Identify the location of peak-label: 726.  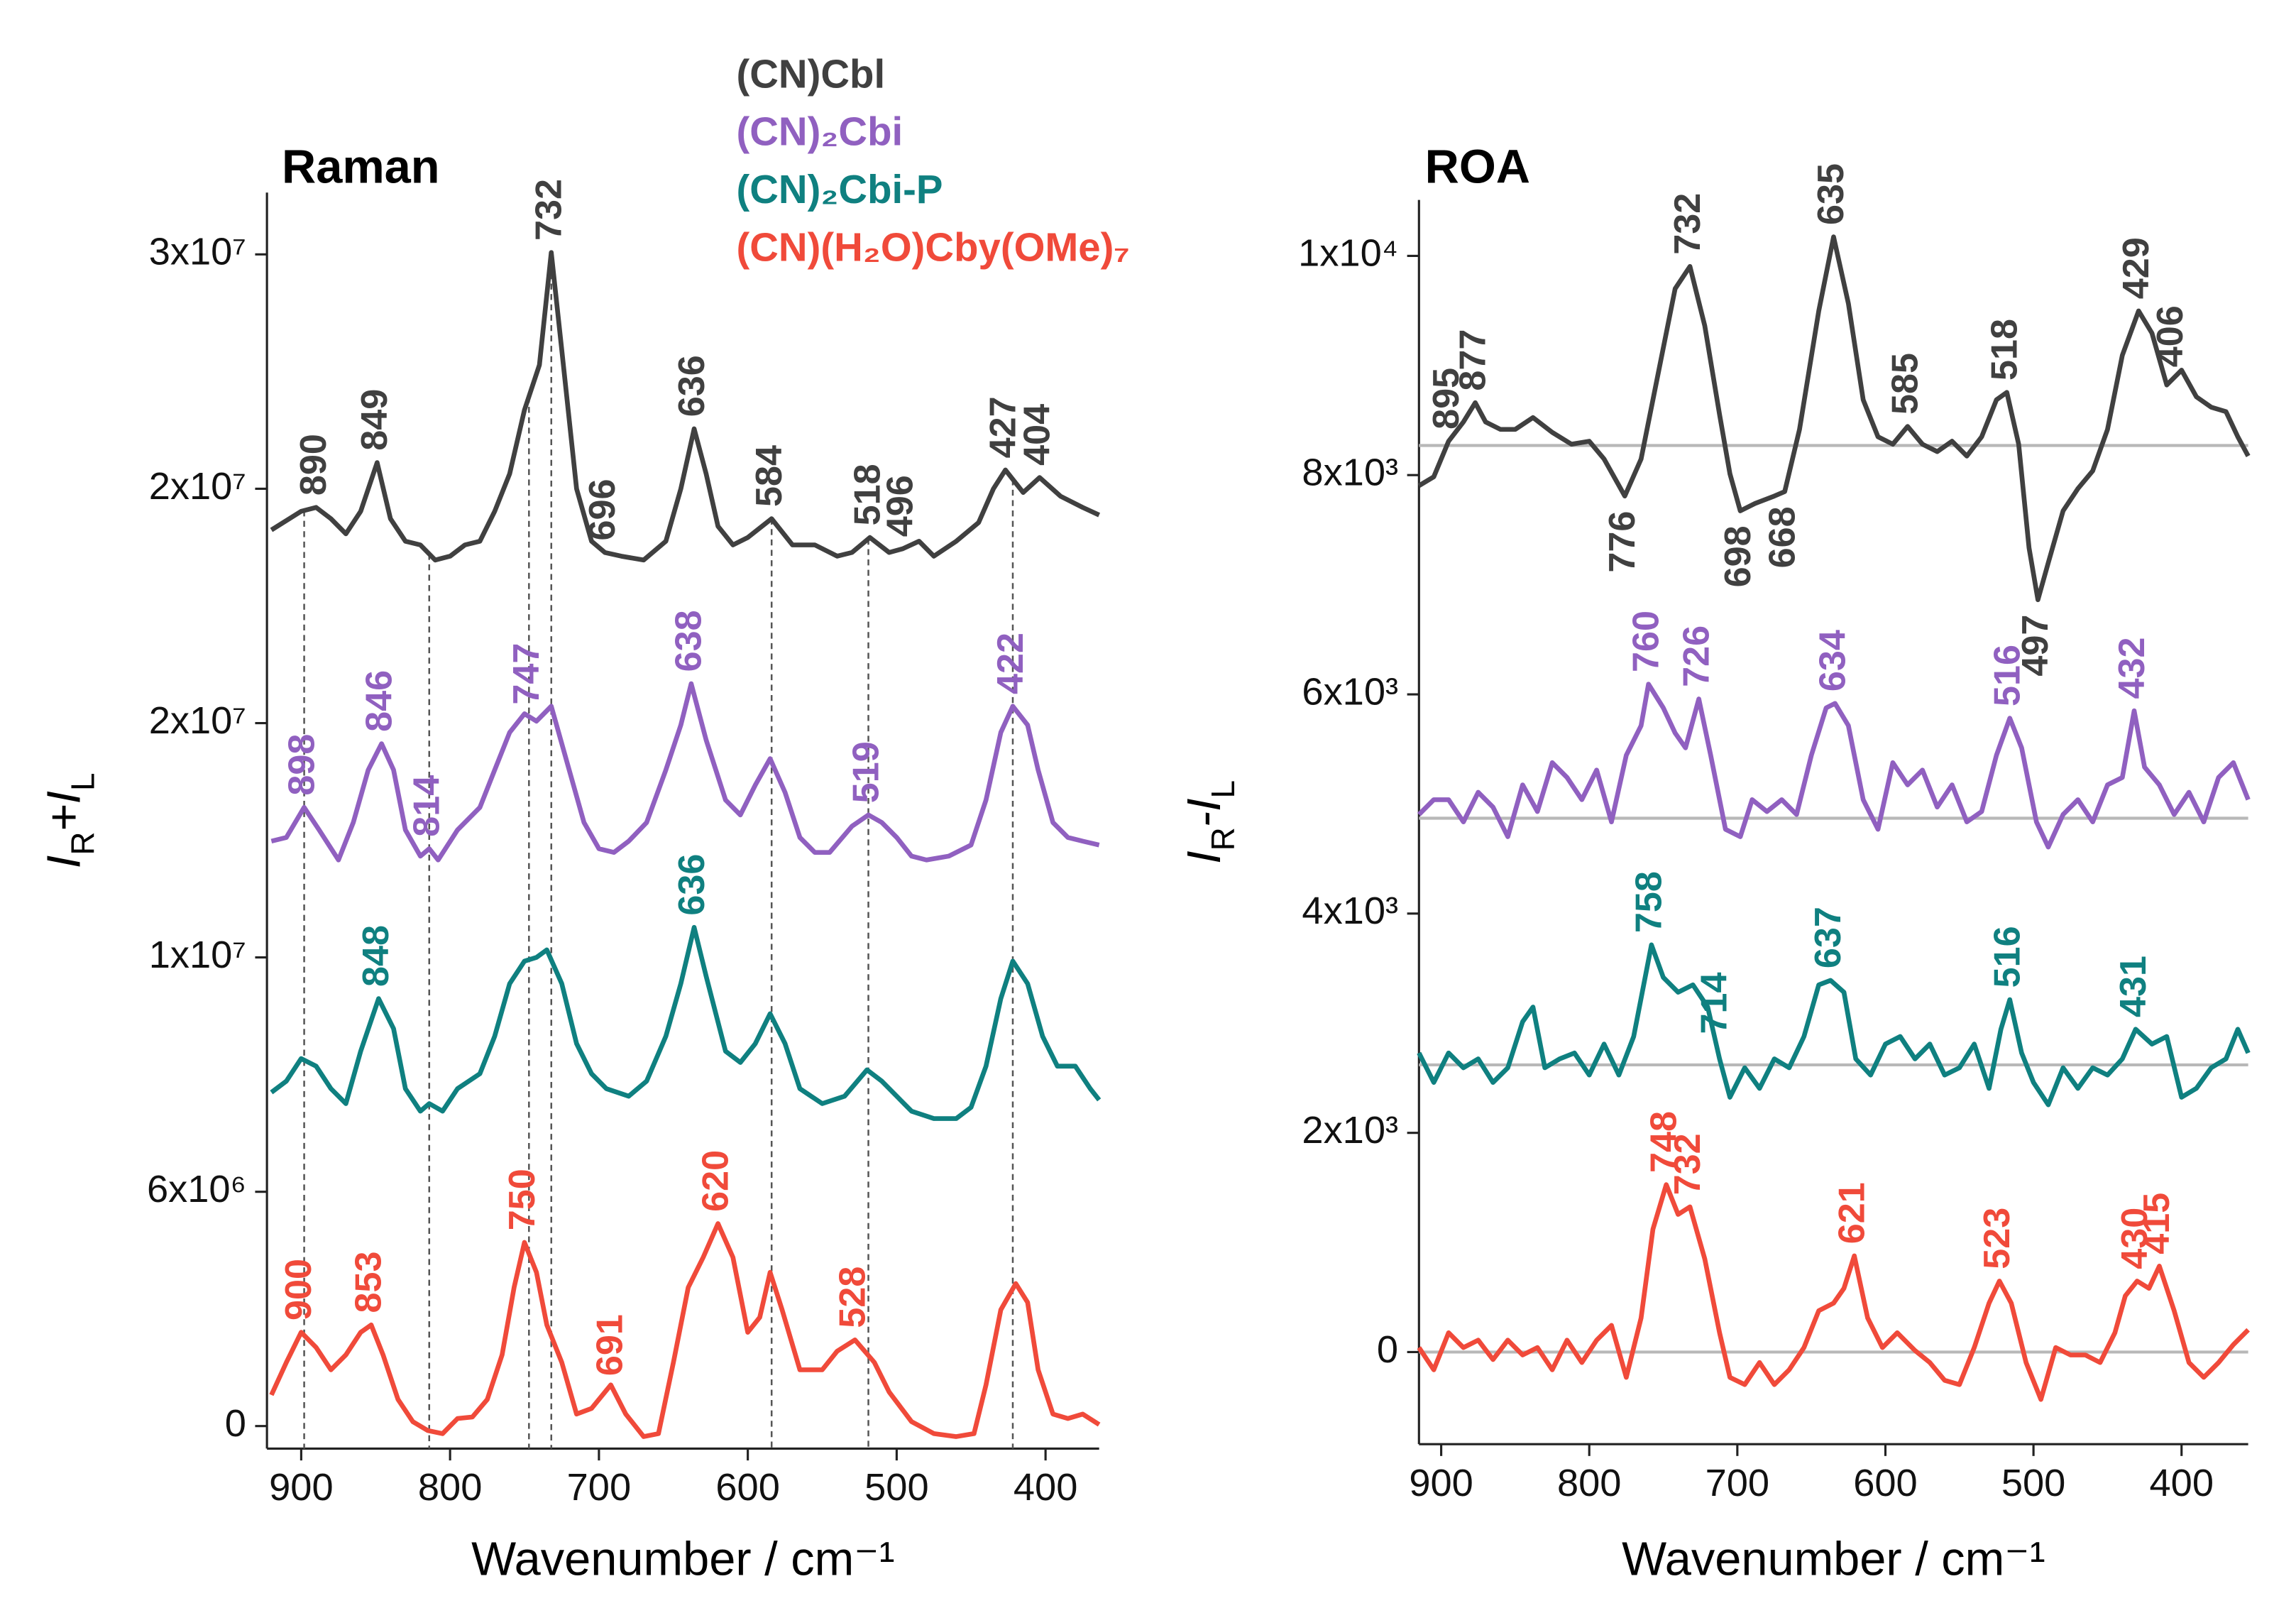
(1696, 656).